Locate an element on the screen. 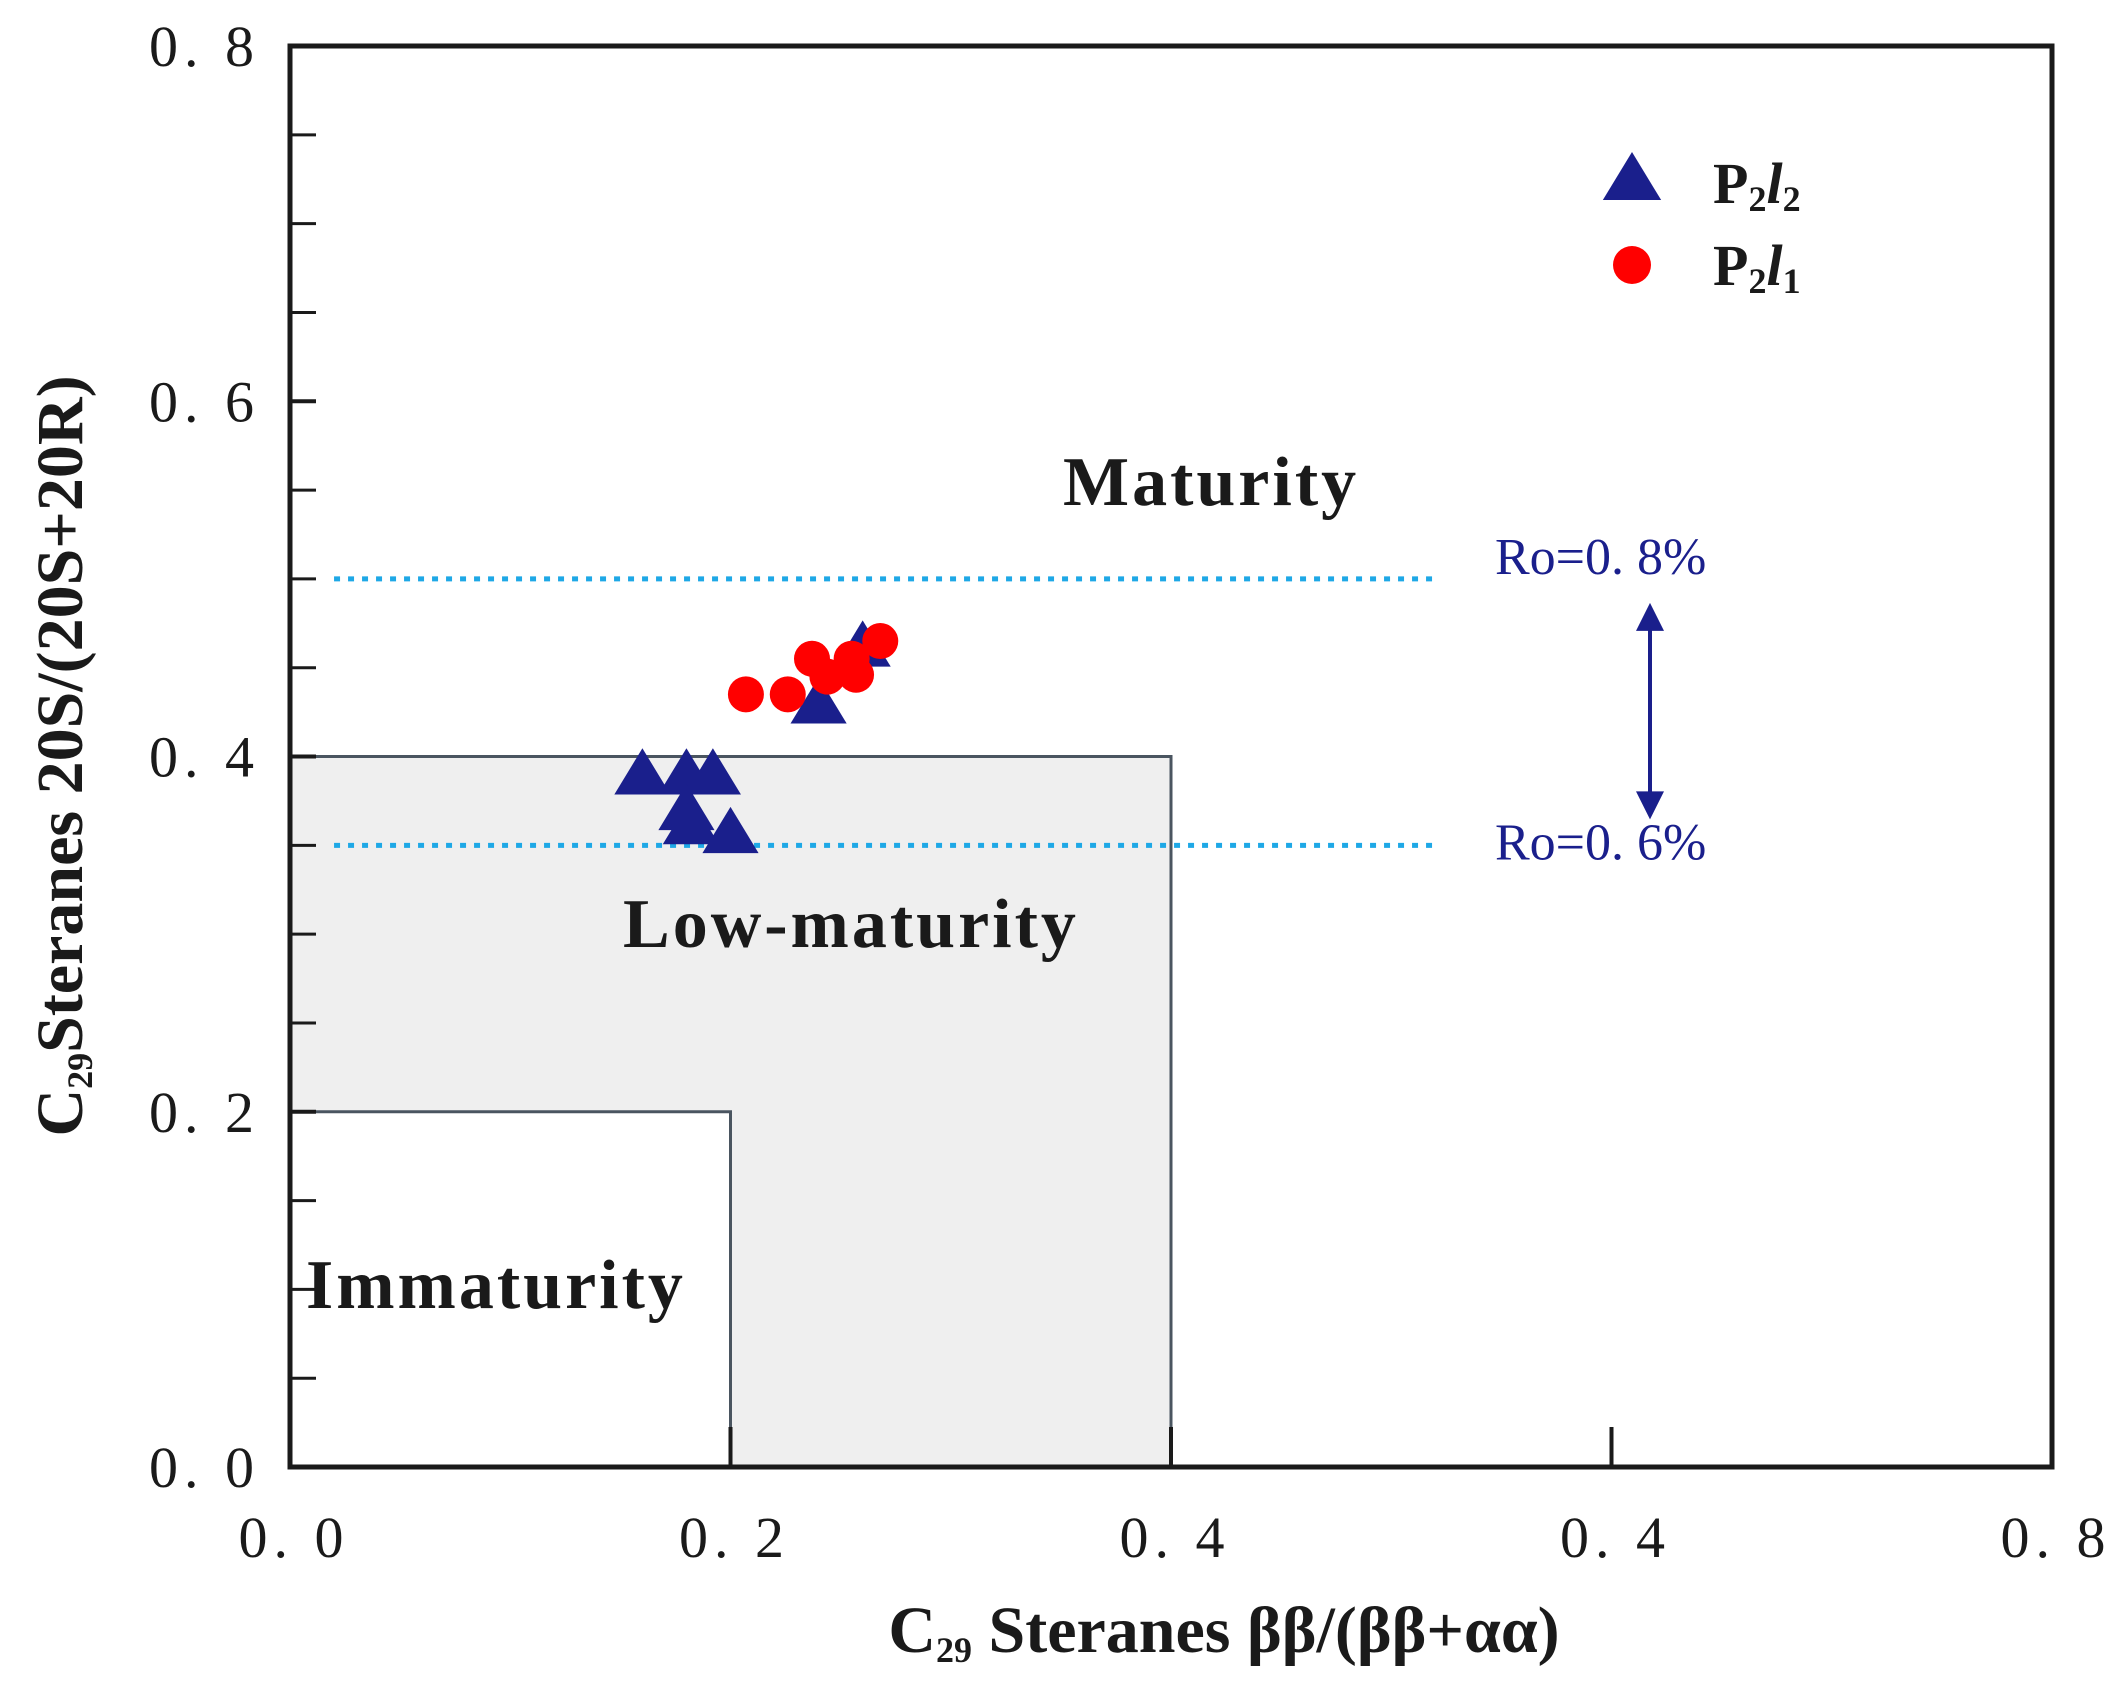  legend-label: P2l2 is located at coordinates (1757, 185).